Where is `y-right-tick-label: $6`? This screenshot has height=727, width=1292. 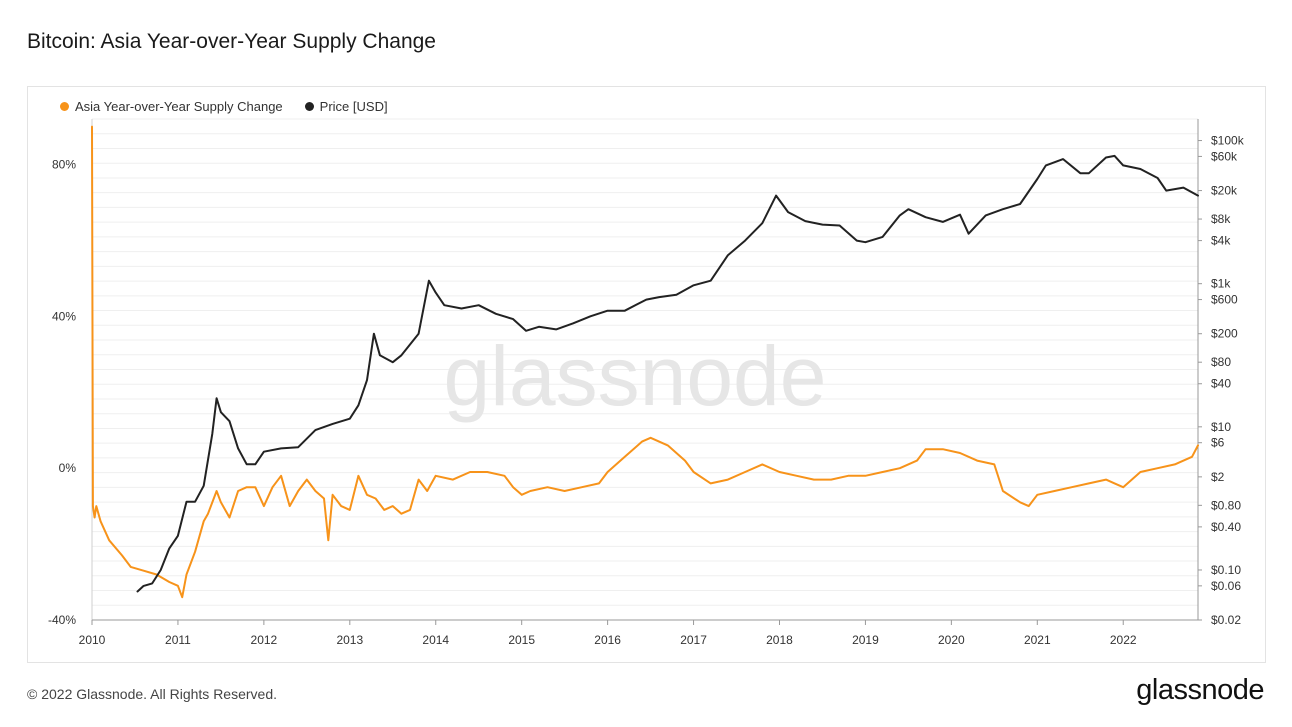 y-right-tick-label: $6 is located at coordinates (1218, 443).